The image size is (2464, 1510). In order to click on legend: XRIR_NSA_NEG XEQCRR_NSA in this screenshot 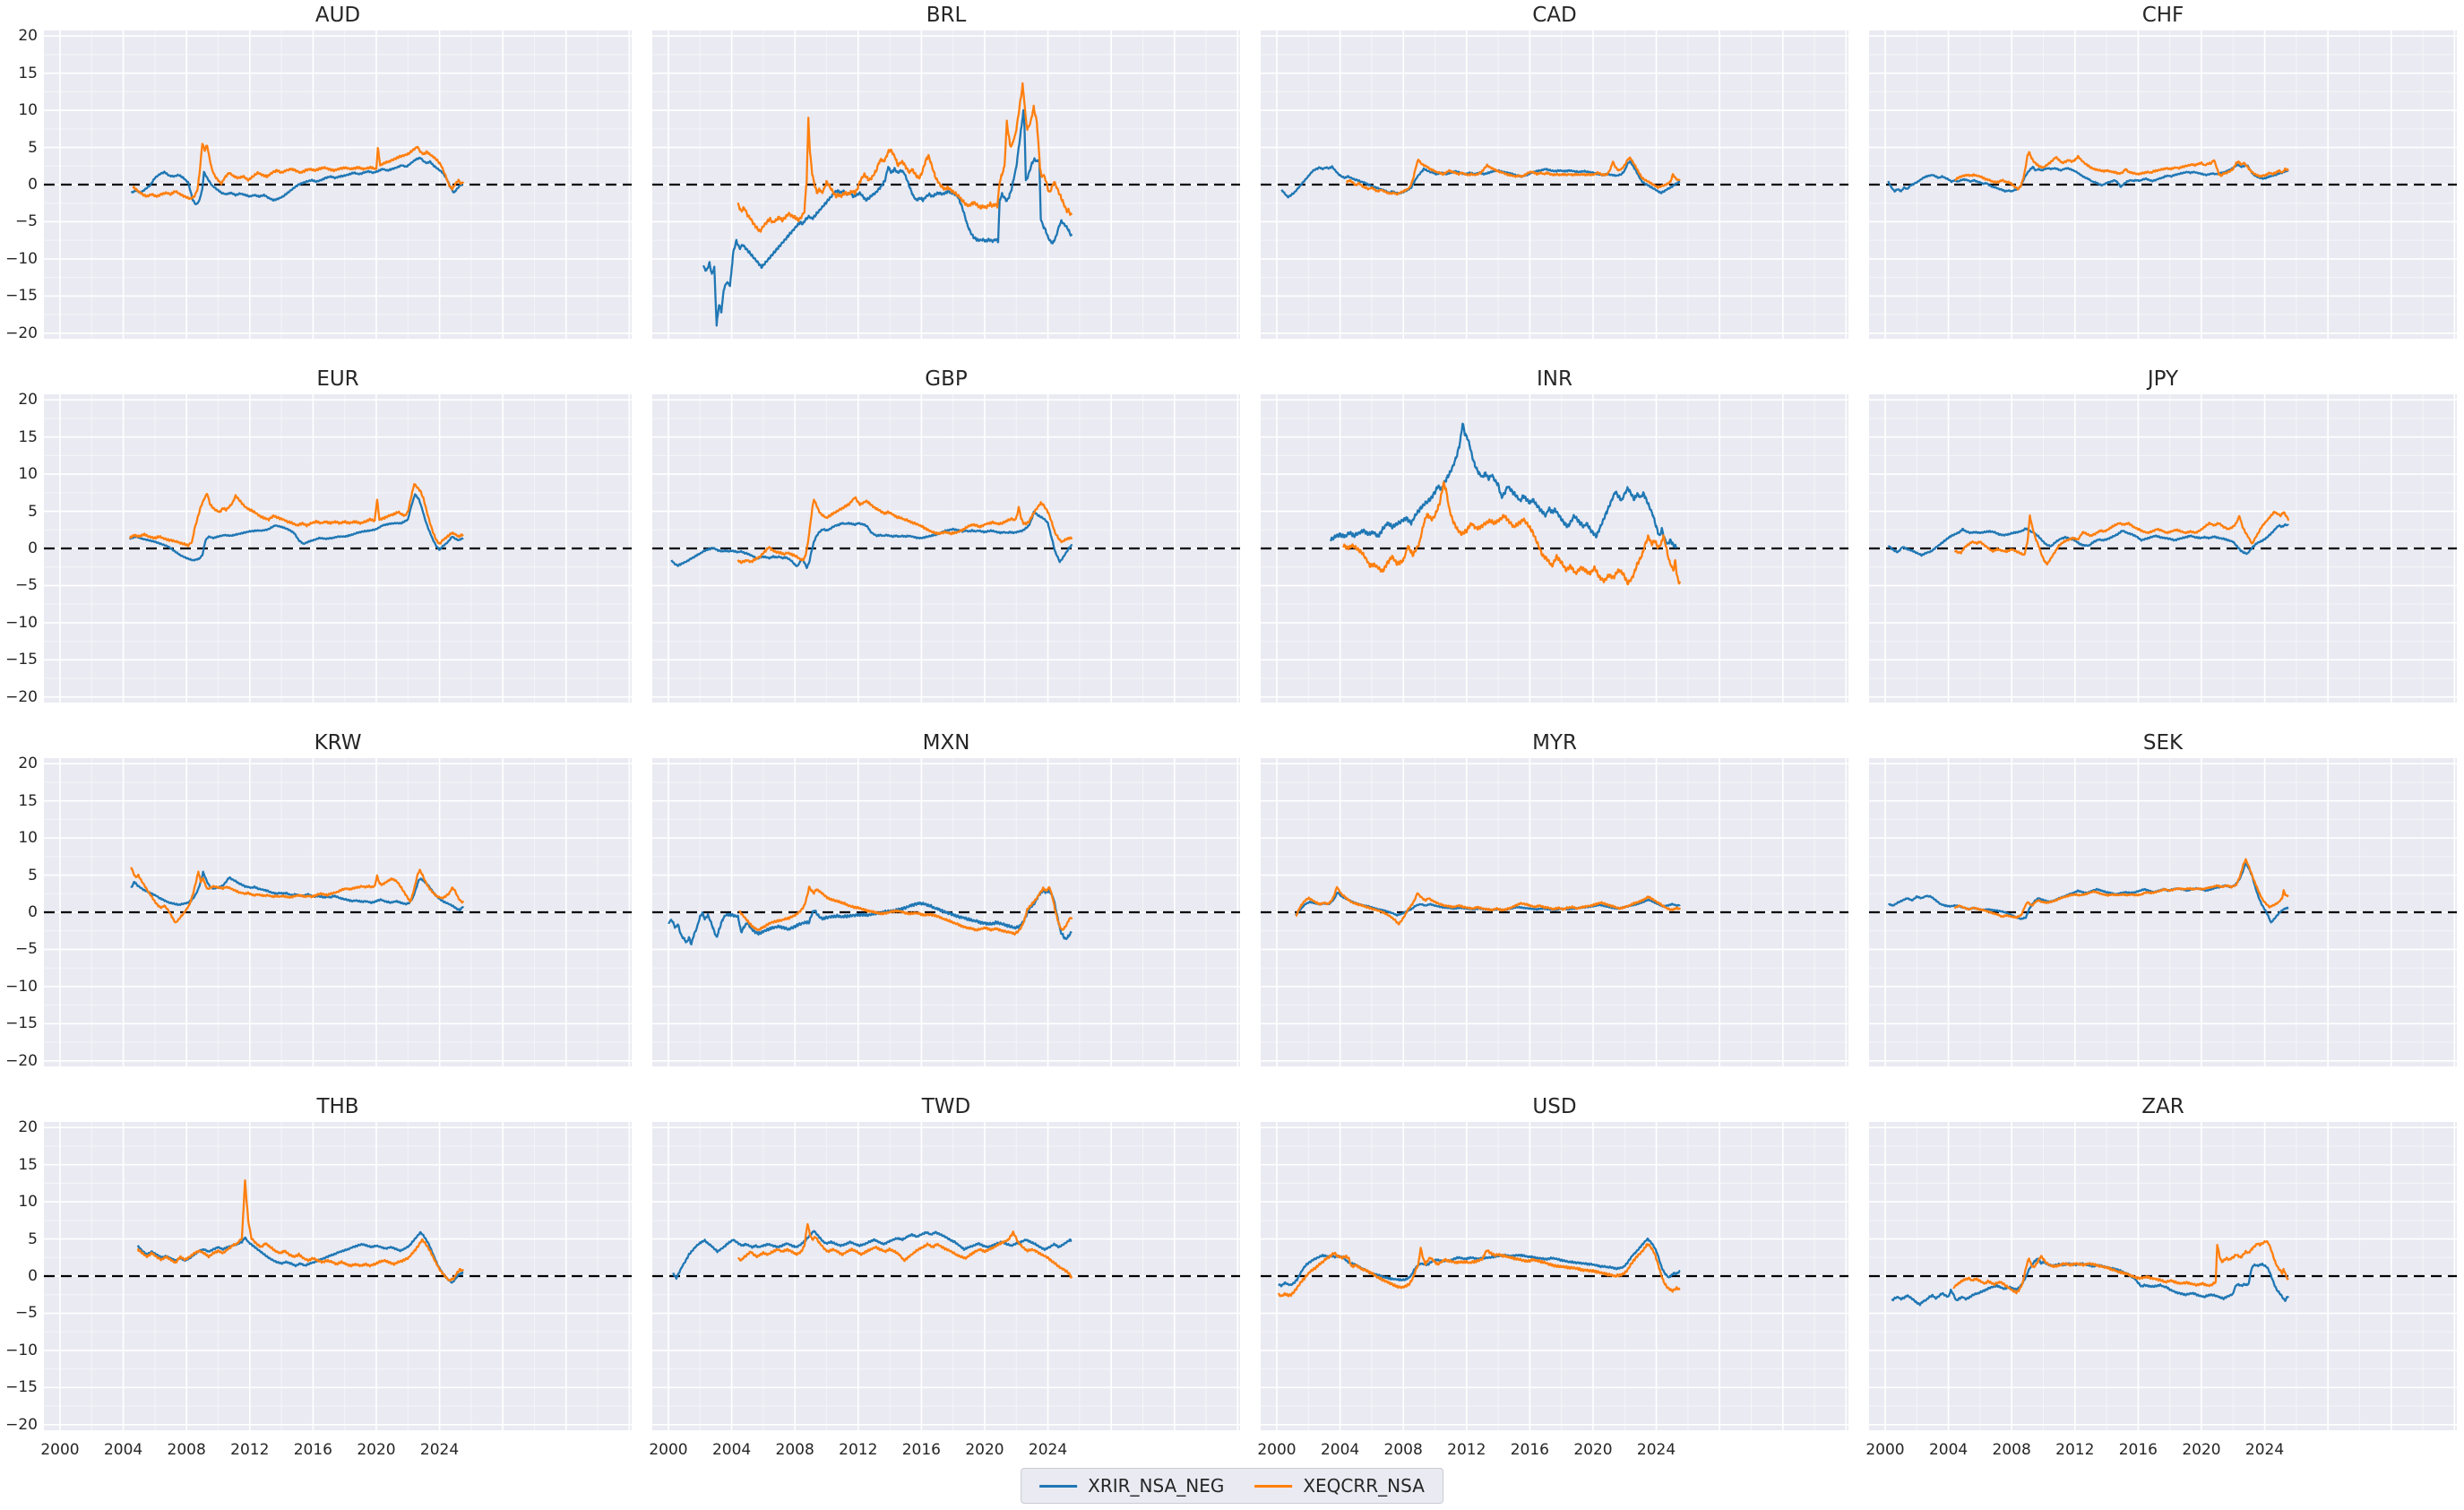, I will do `click(1232, 1486)`.